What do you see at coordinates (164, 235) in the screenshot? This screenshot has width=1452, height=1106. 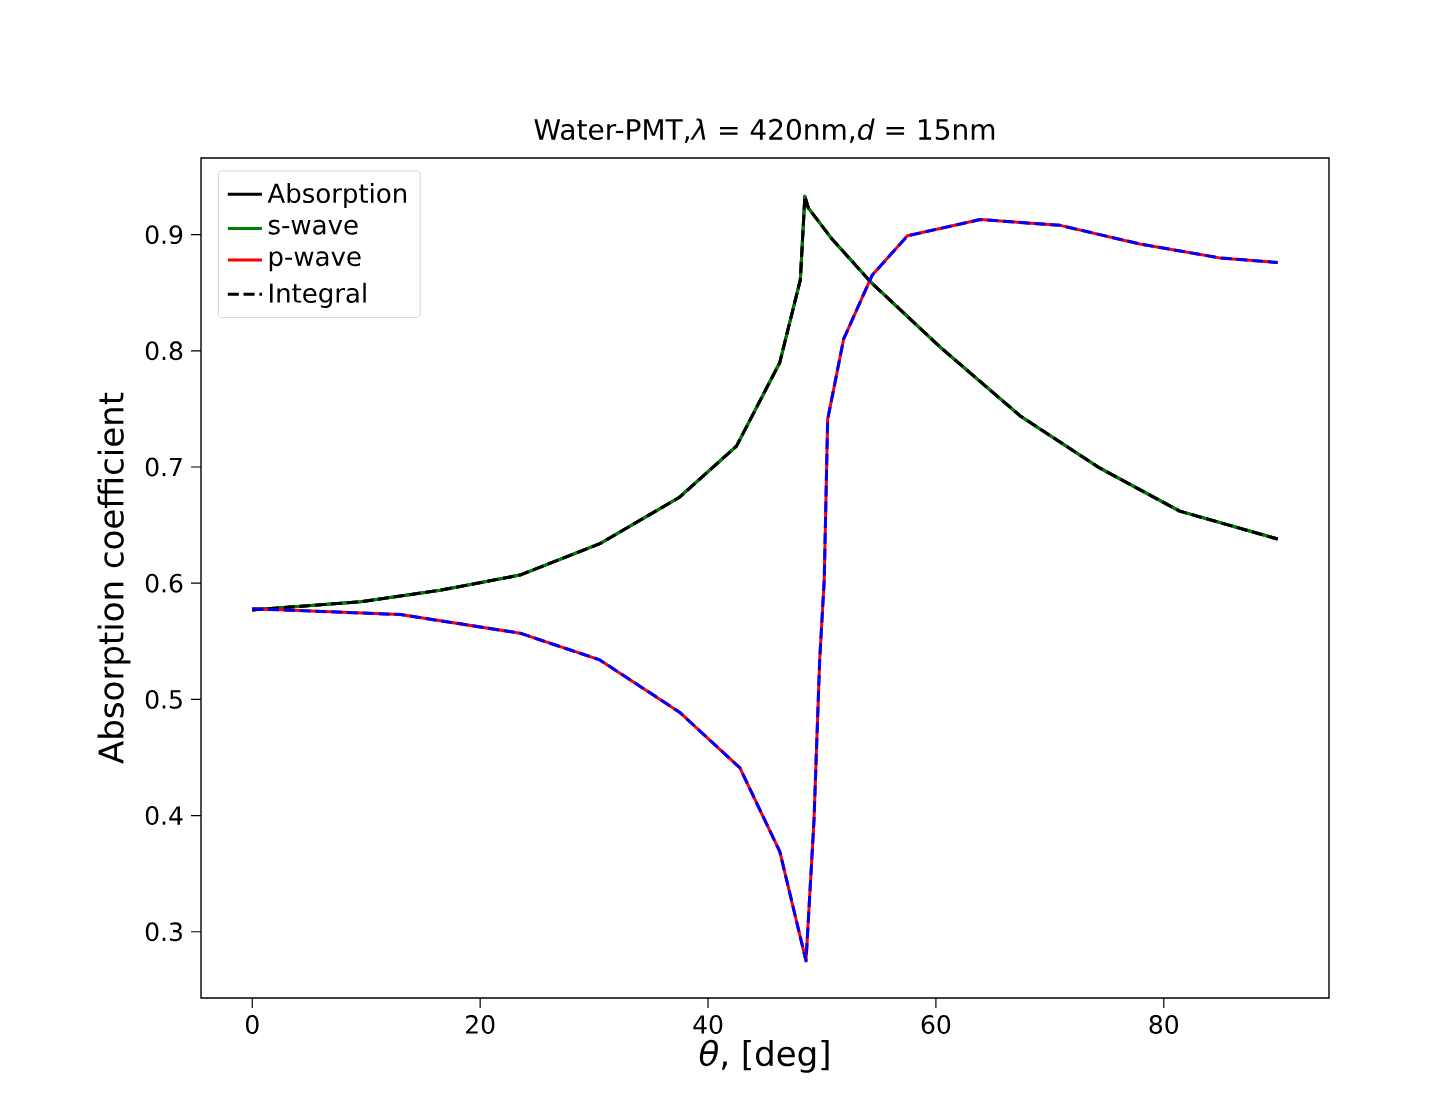 I see `y-tick-label: 0.9` at bounding box center [164, 235].